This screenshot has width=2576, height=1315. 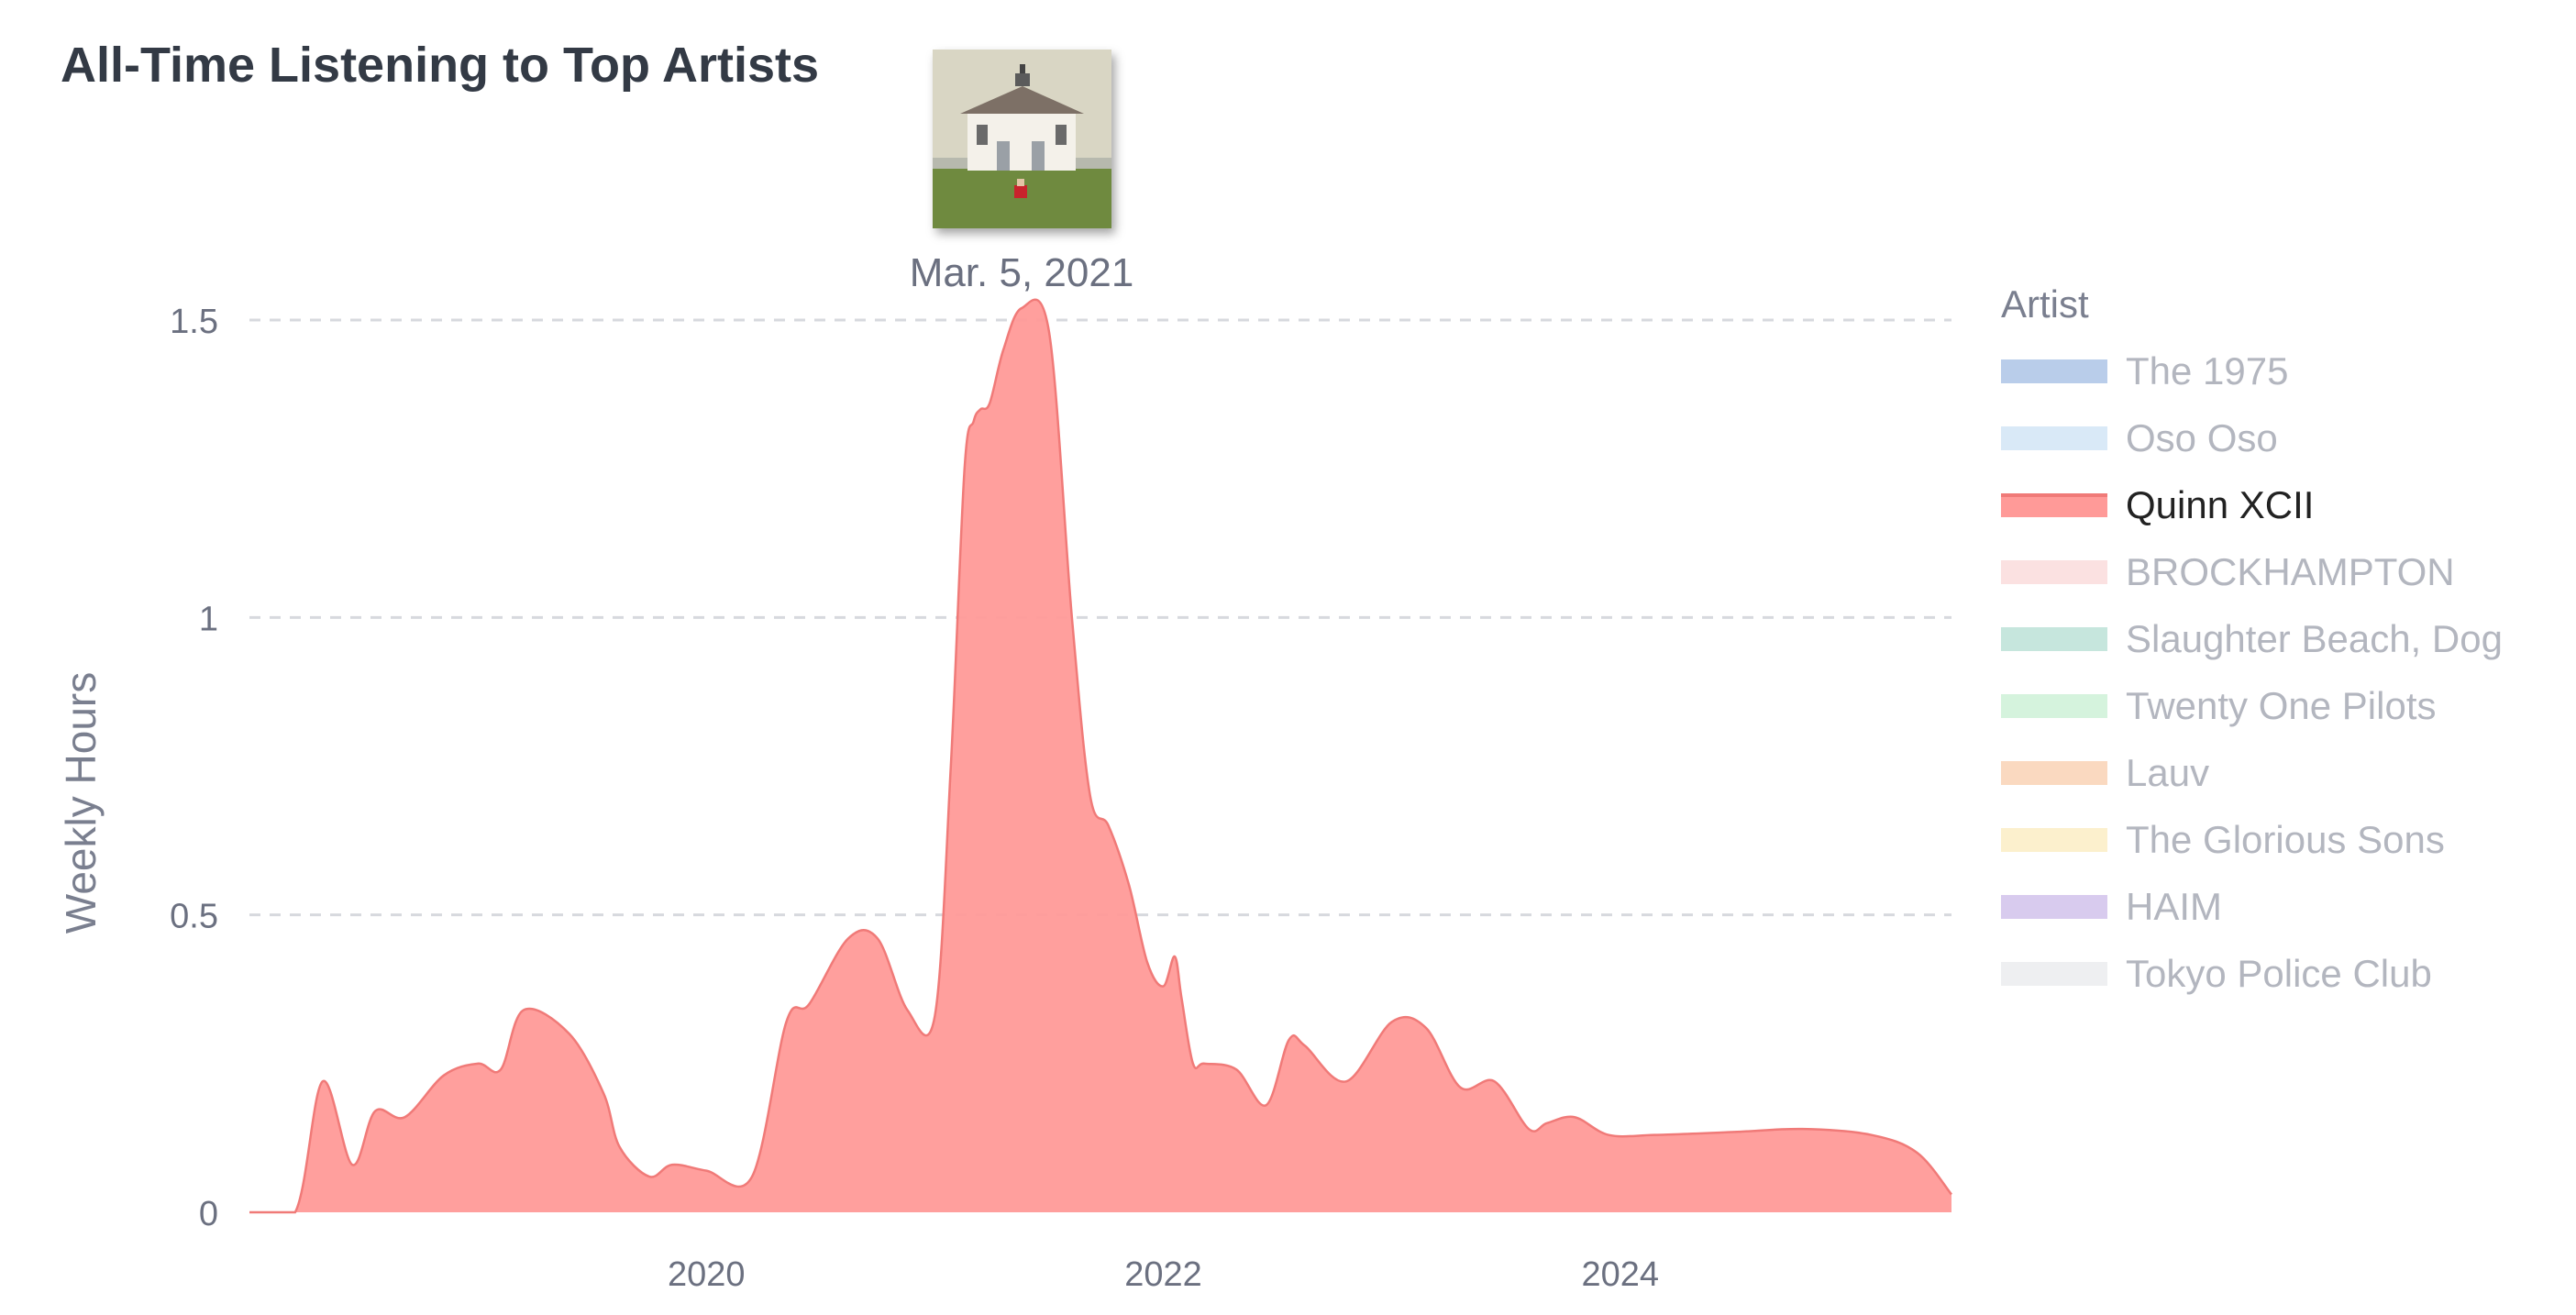 What do you see at coordinates (208, 619) in the screenshot?
I see `y-tick-label: 1` at bounding box center [208, 619].